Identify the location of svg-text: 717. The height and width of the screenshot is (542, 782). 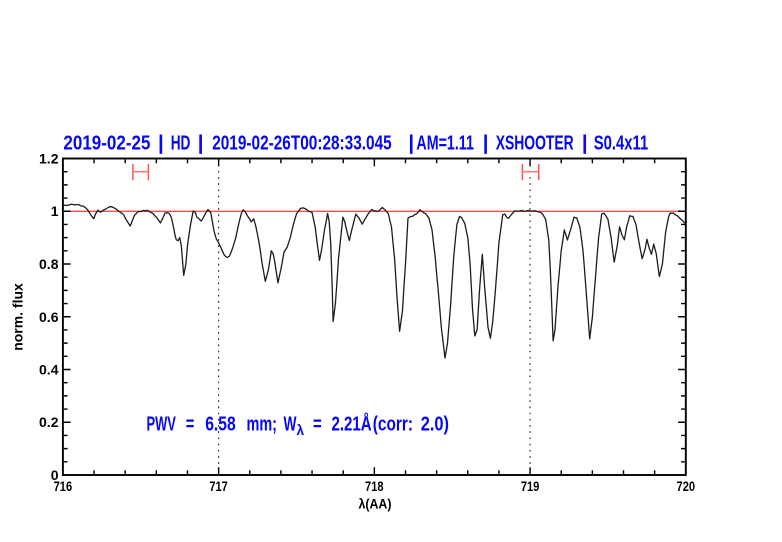
(218, 486).